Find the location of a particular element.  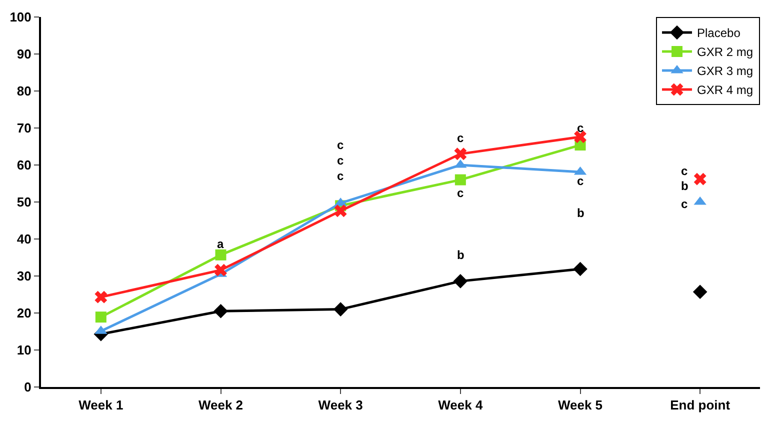

y-tick-label: 40 is located at coordinates (24, 239).